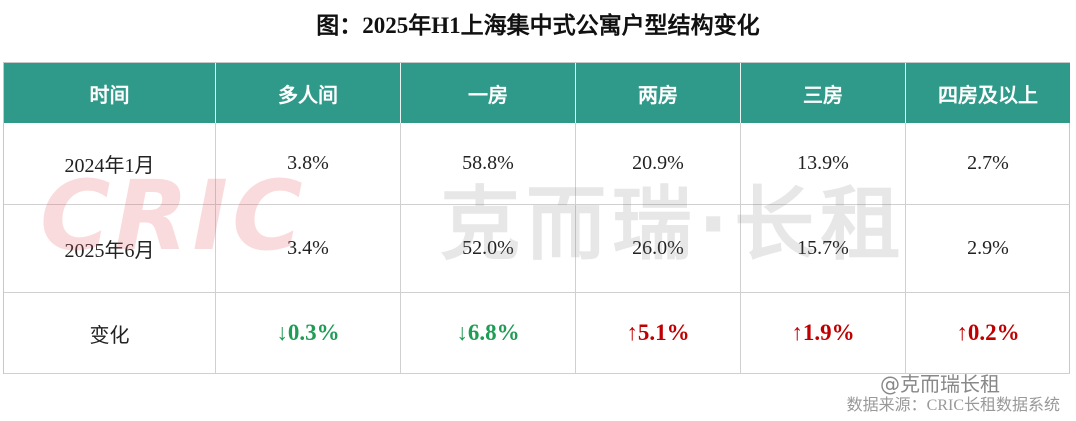 The height and width of the screenshot is (421, 1076). Describe the element at coordinates (658, 249) in the screenshot. I see `data-cell: 26.0%` at that location.